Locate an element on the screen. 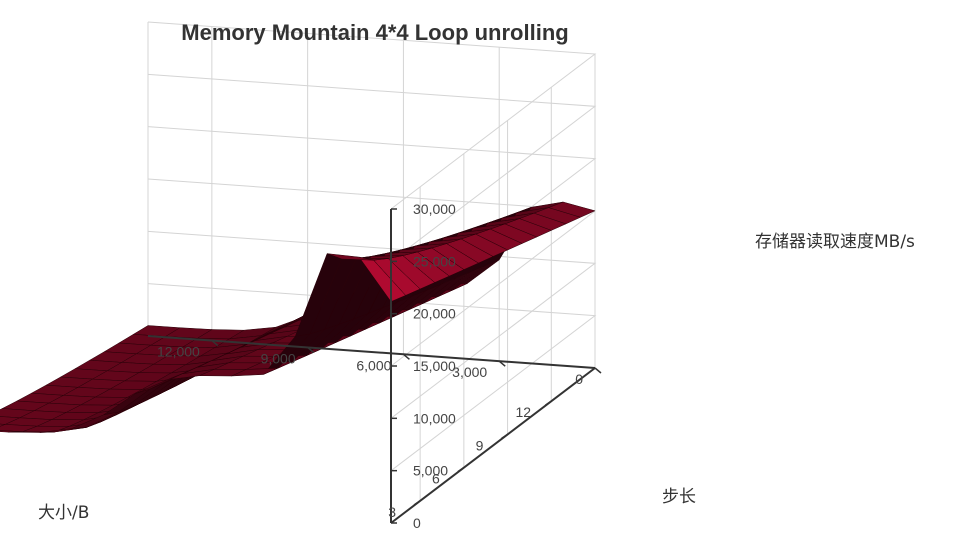  size-tick-label-1: 3,000 is located at coordinates (469, 372).